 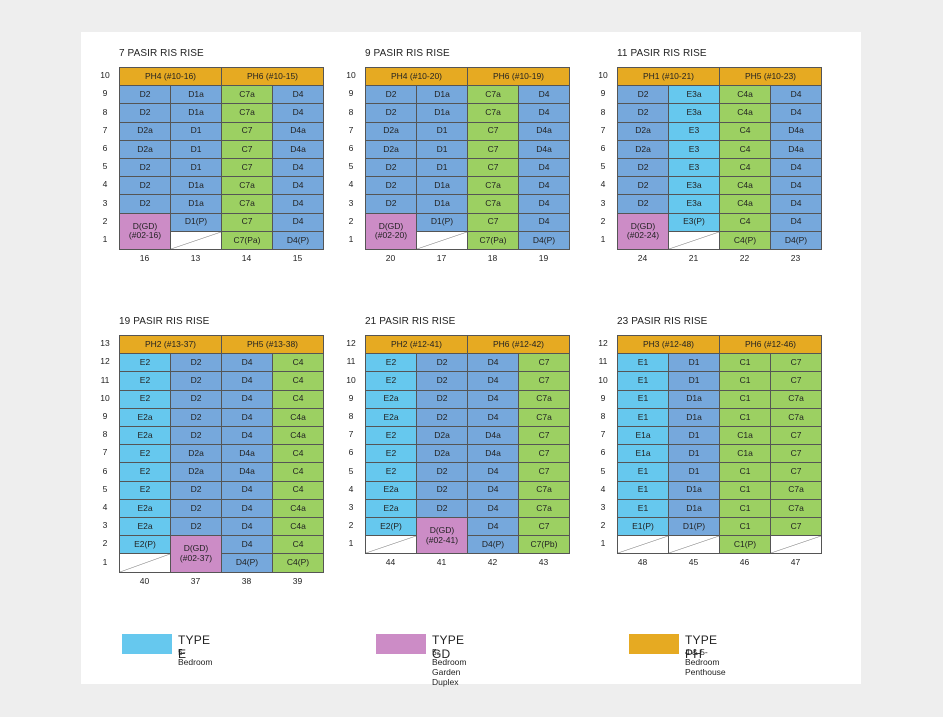 I want to click on unit-cell: E3, so click(x=694, y=149).